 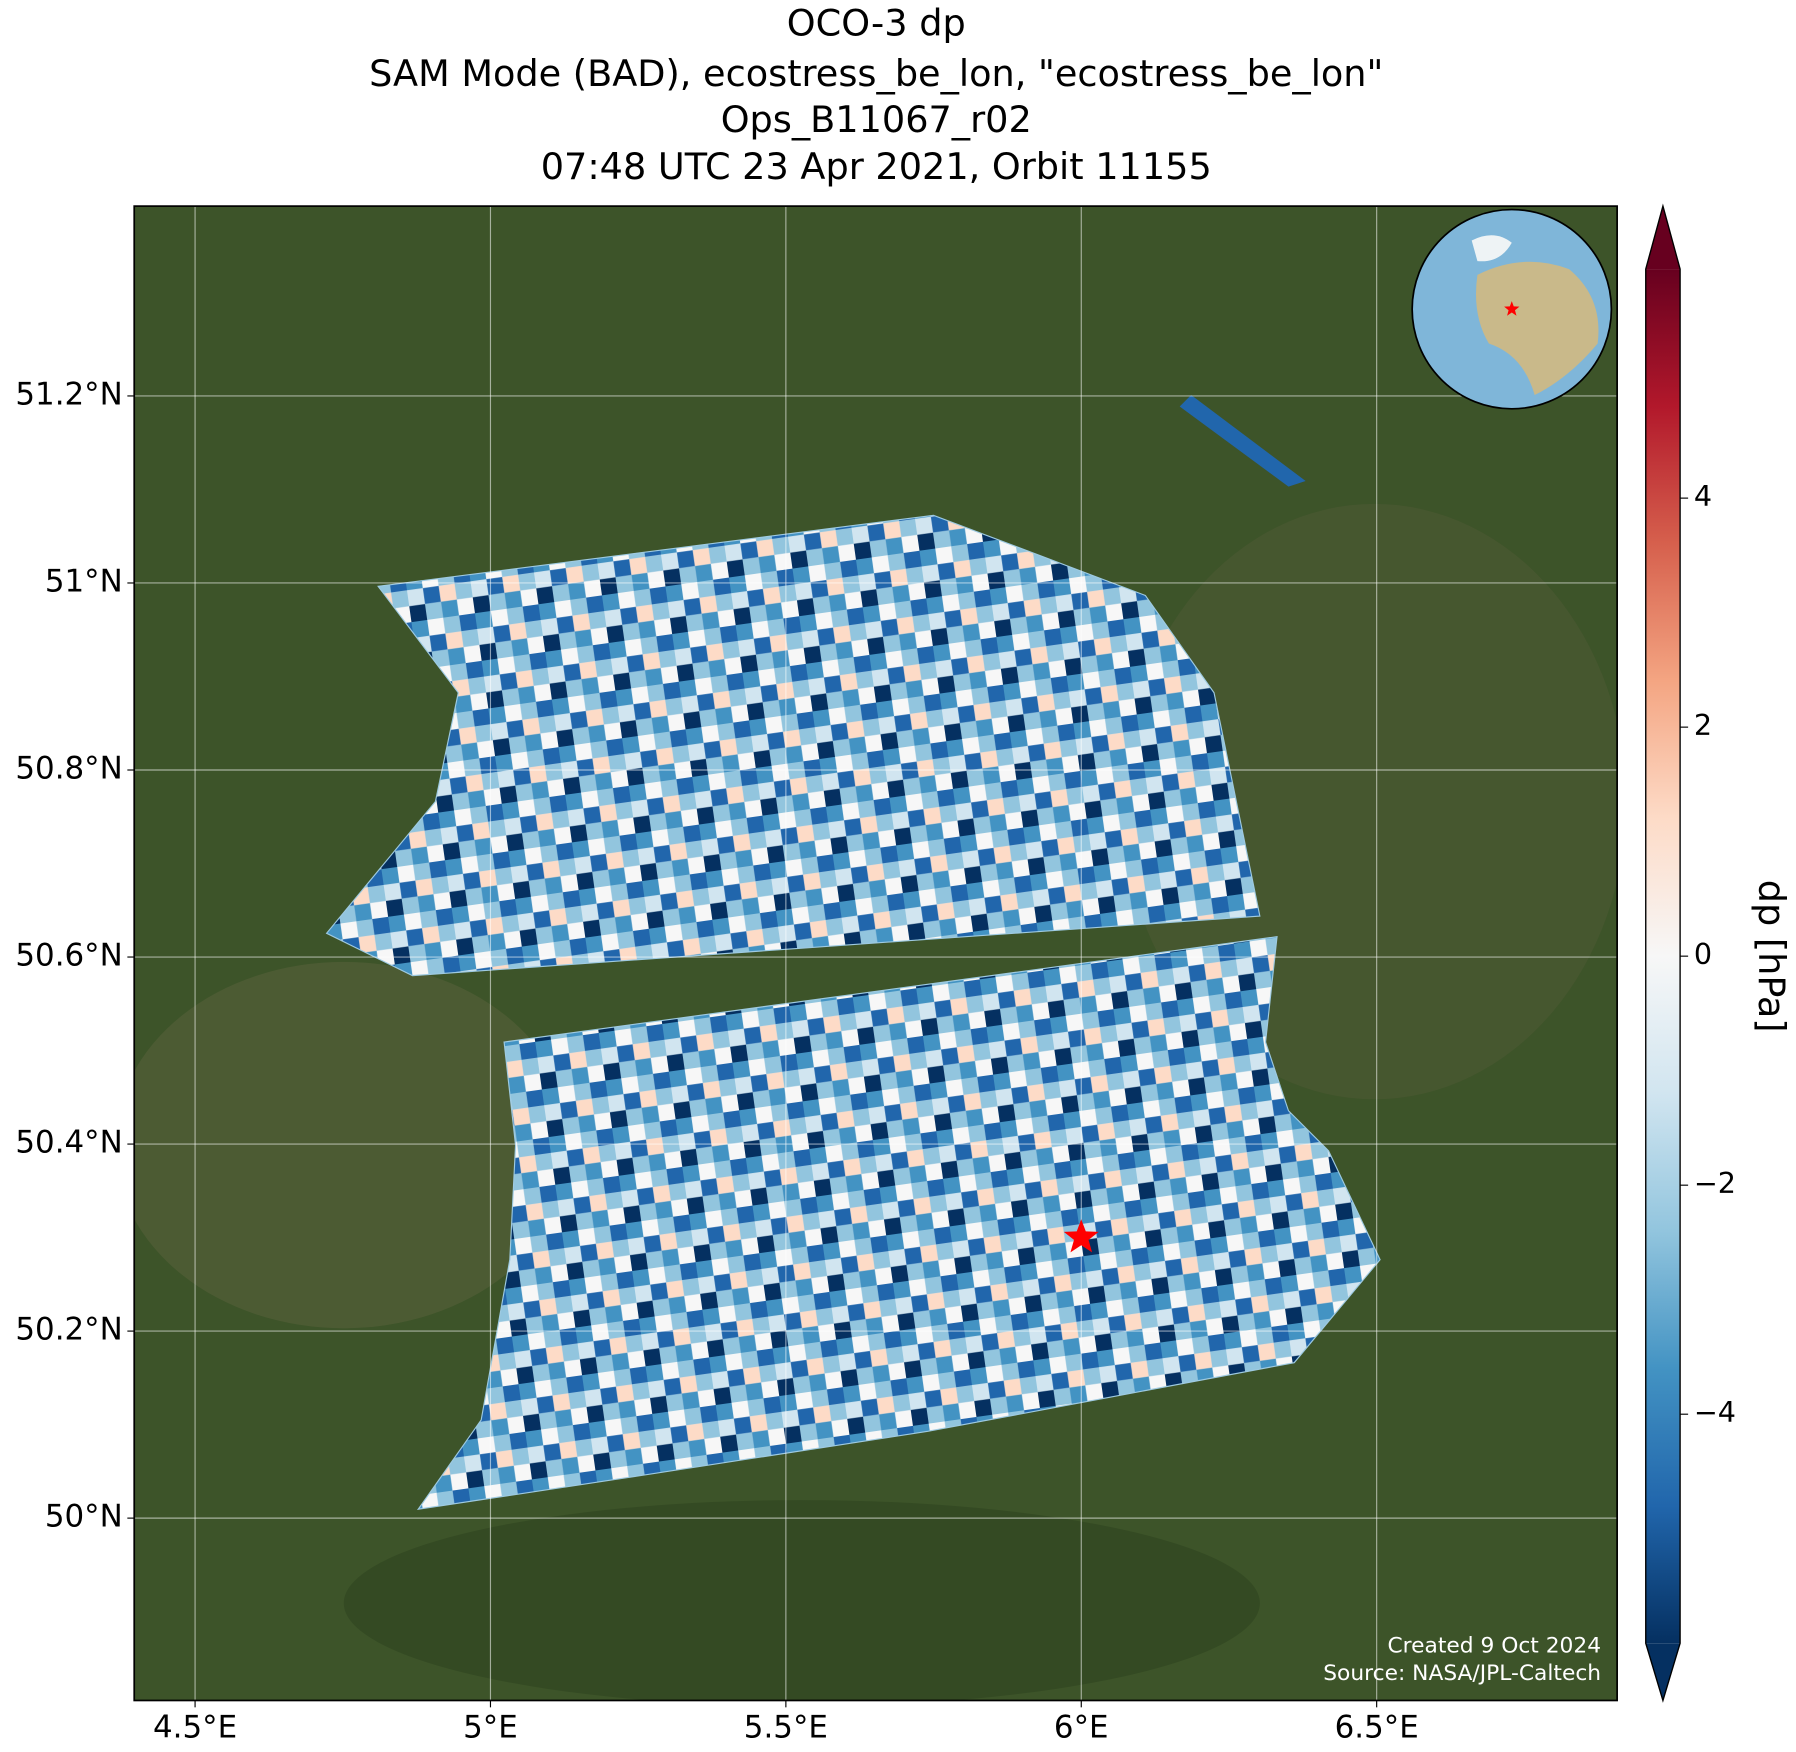 What do you see at coordinates (1703, 954) in the screenshot?
I see `colorbar-tick-label: 0` at bounding box center [1703, 954].